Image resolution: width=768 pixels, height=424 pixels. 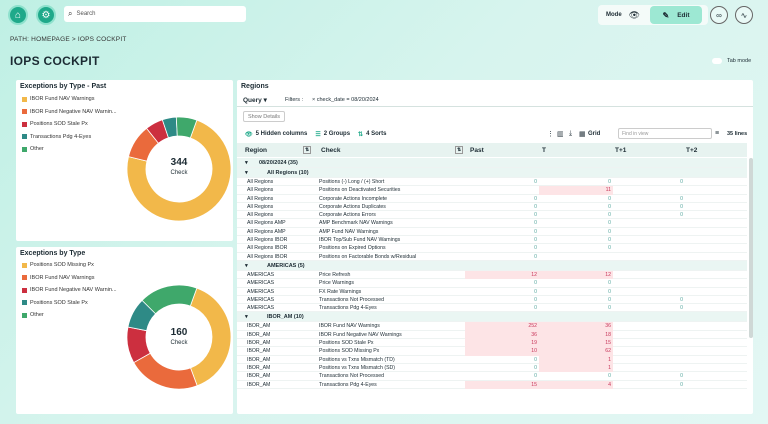 I want to click on link-icon: ∞, so click(x=719, y=15).